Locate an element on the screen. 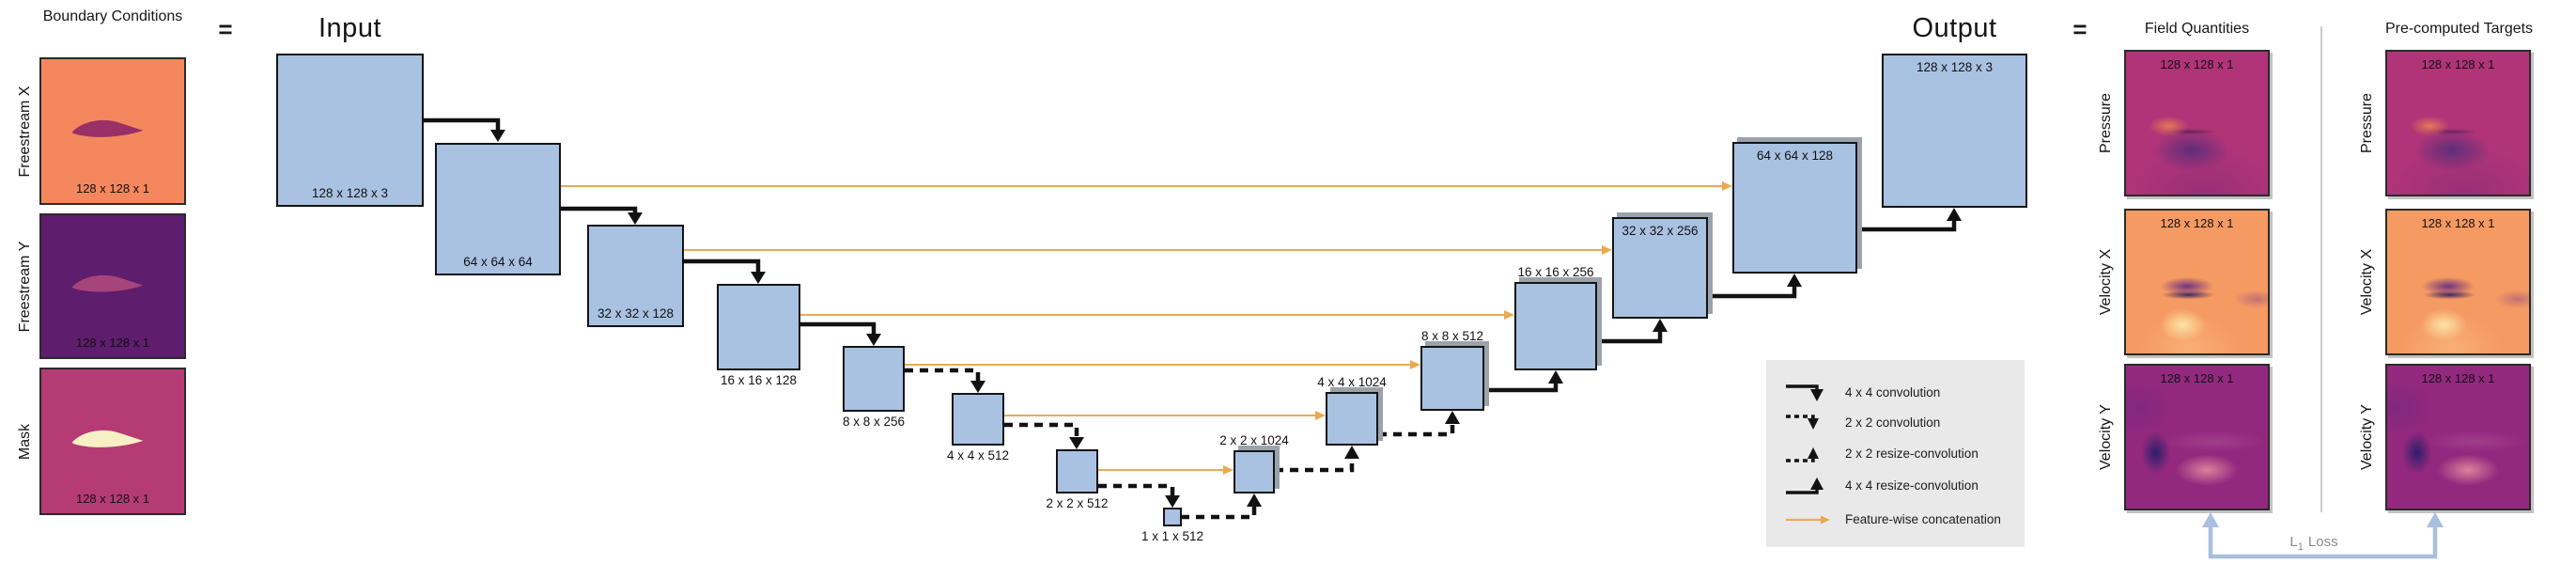 The image size is (2576, 564). feature-map-dims-label: 16 x 16 x 256 is located at coordinates (1555, 272).